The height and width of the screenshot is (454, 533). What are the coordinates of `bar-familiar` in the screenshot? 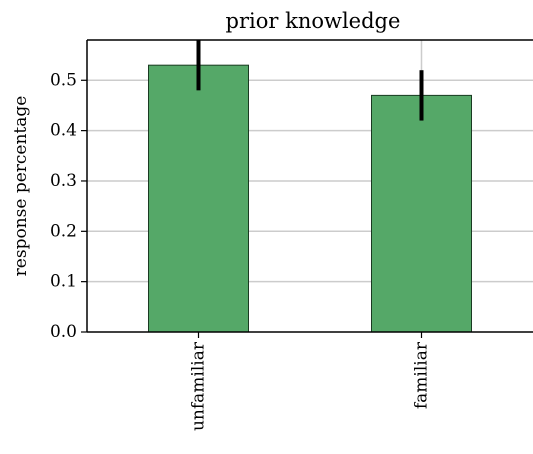 It's located at (421, 213).